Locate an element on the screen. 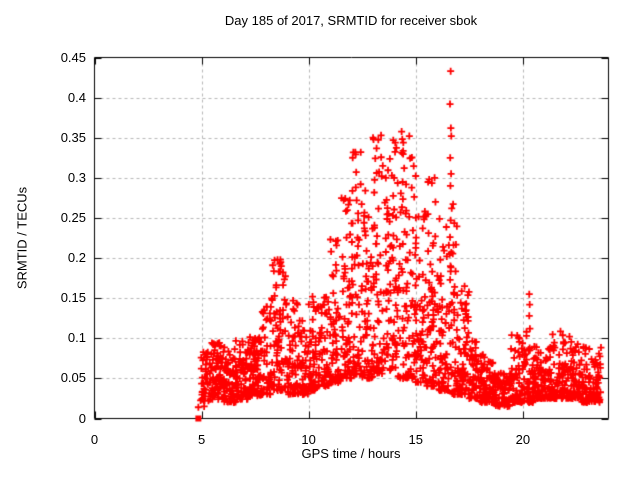 Image resolution: width=640 pixels, height=480 pixels. x-tick-label: 0 is located at coordinates (94, 439).